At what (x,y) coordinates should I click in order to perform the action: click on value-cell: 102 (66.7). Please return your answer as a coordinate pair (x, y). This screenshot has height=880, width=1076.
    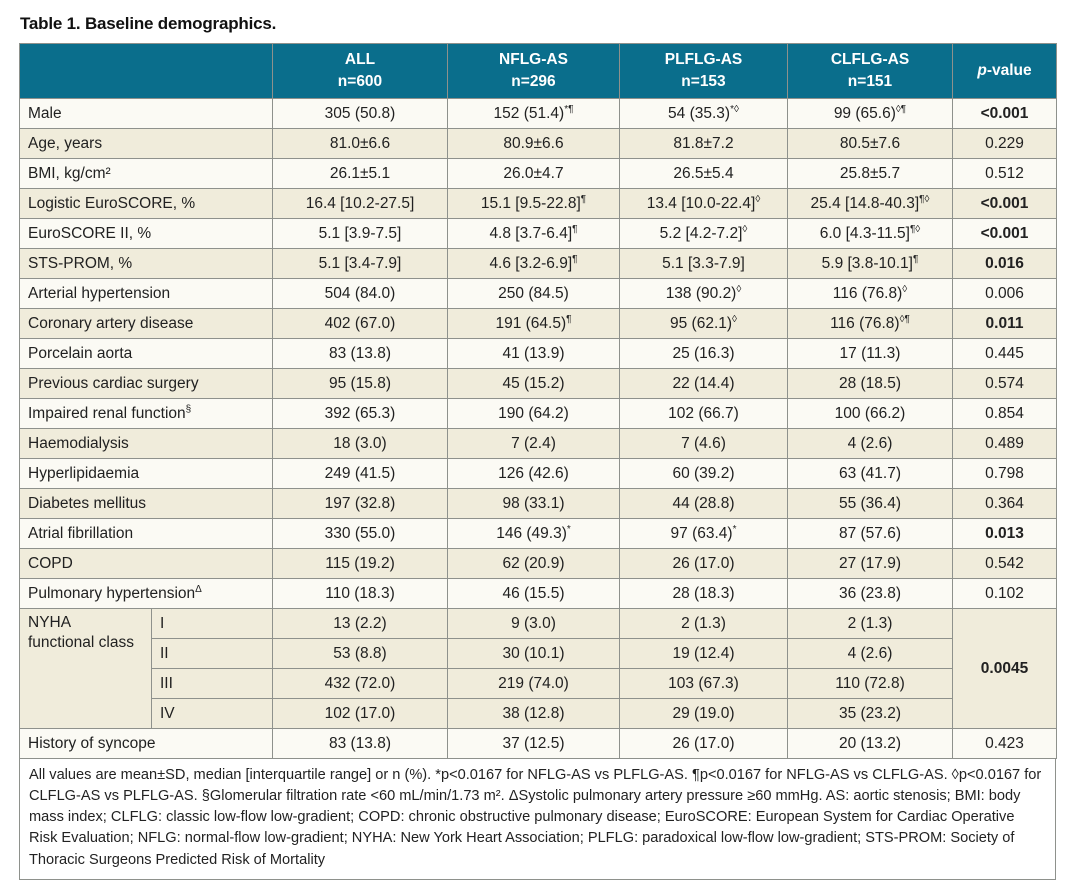
    Looking at the image, I should click on (703, 413).